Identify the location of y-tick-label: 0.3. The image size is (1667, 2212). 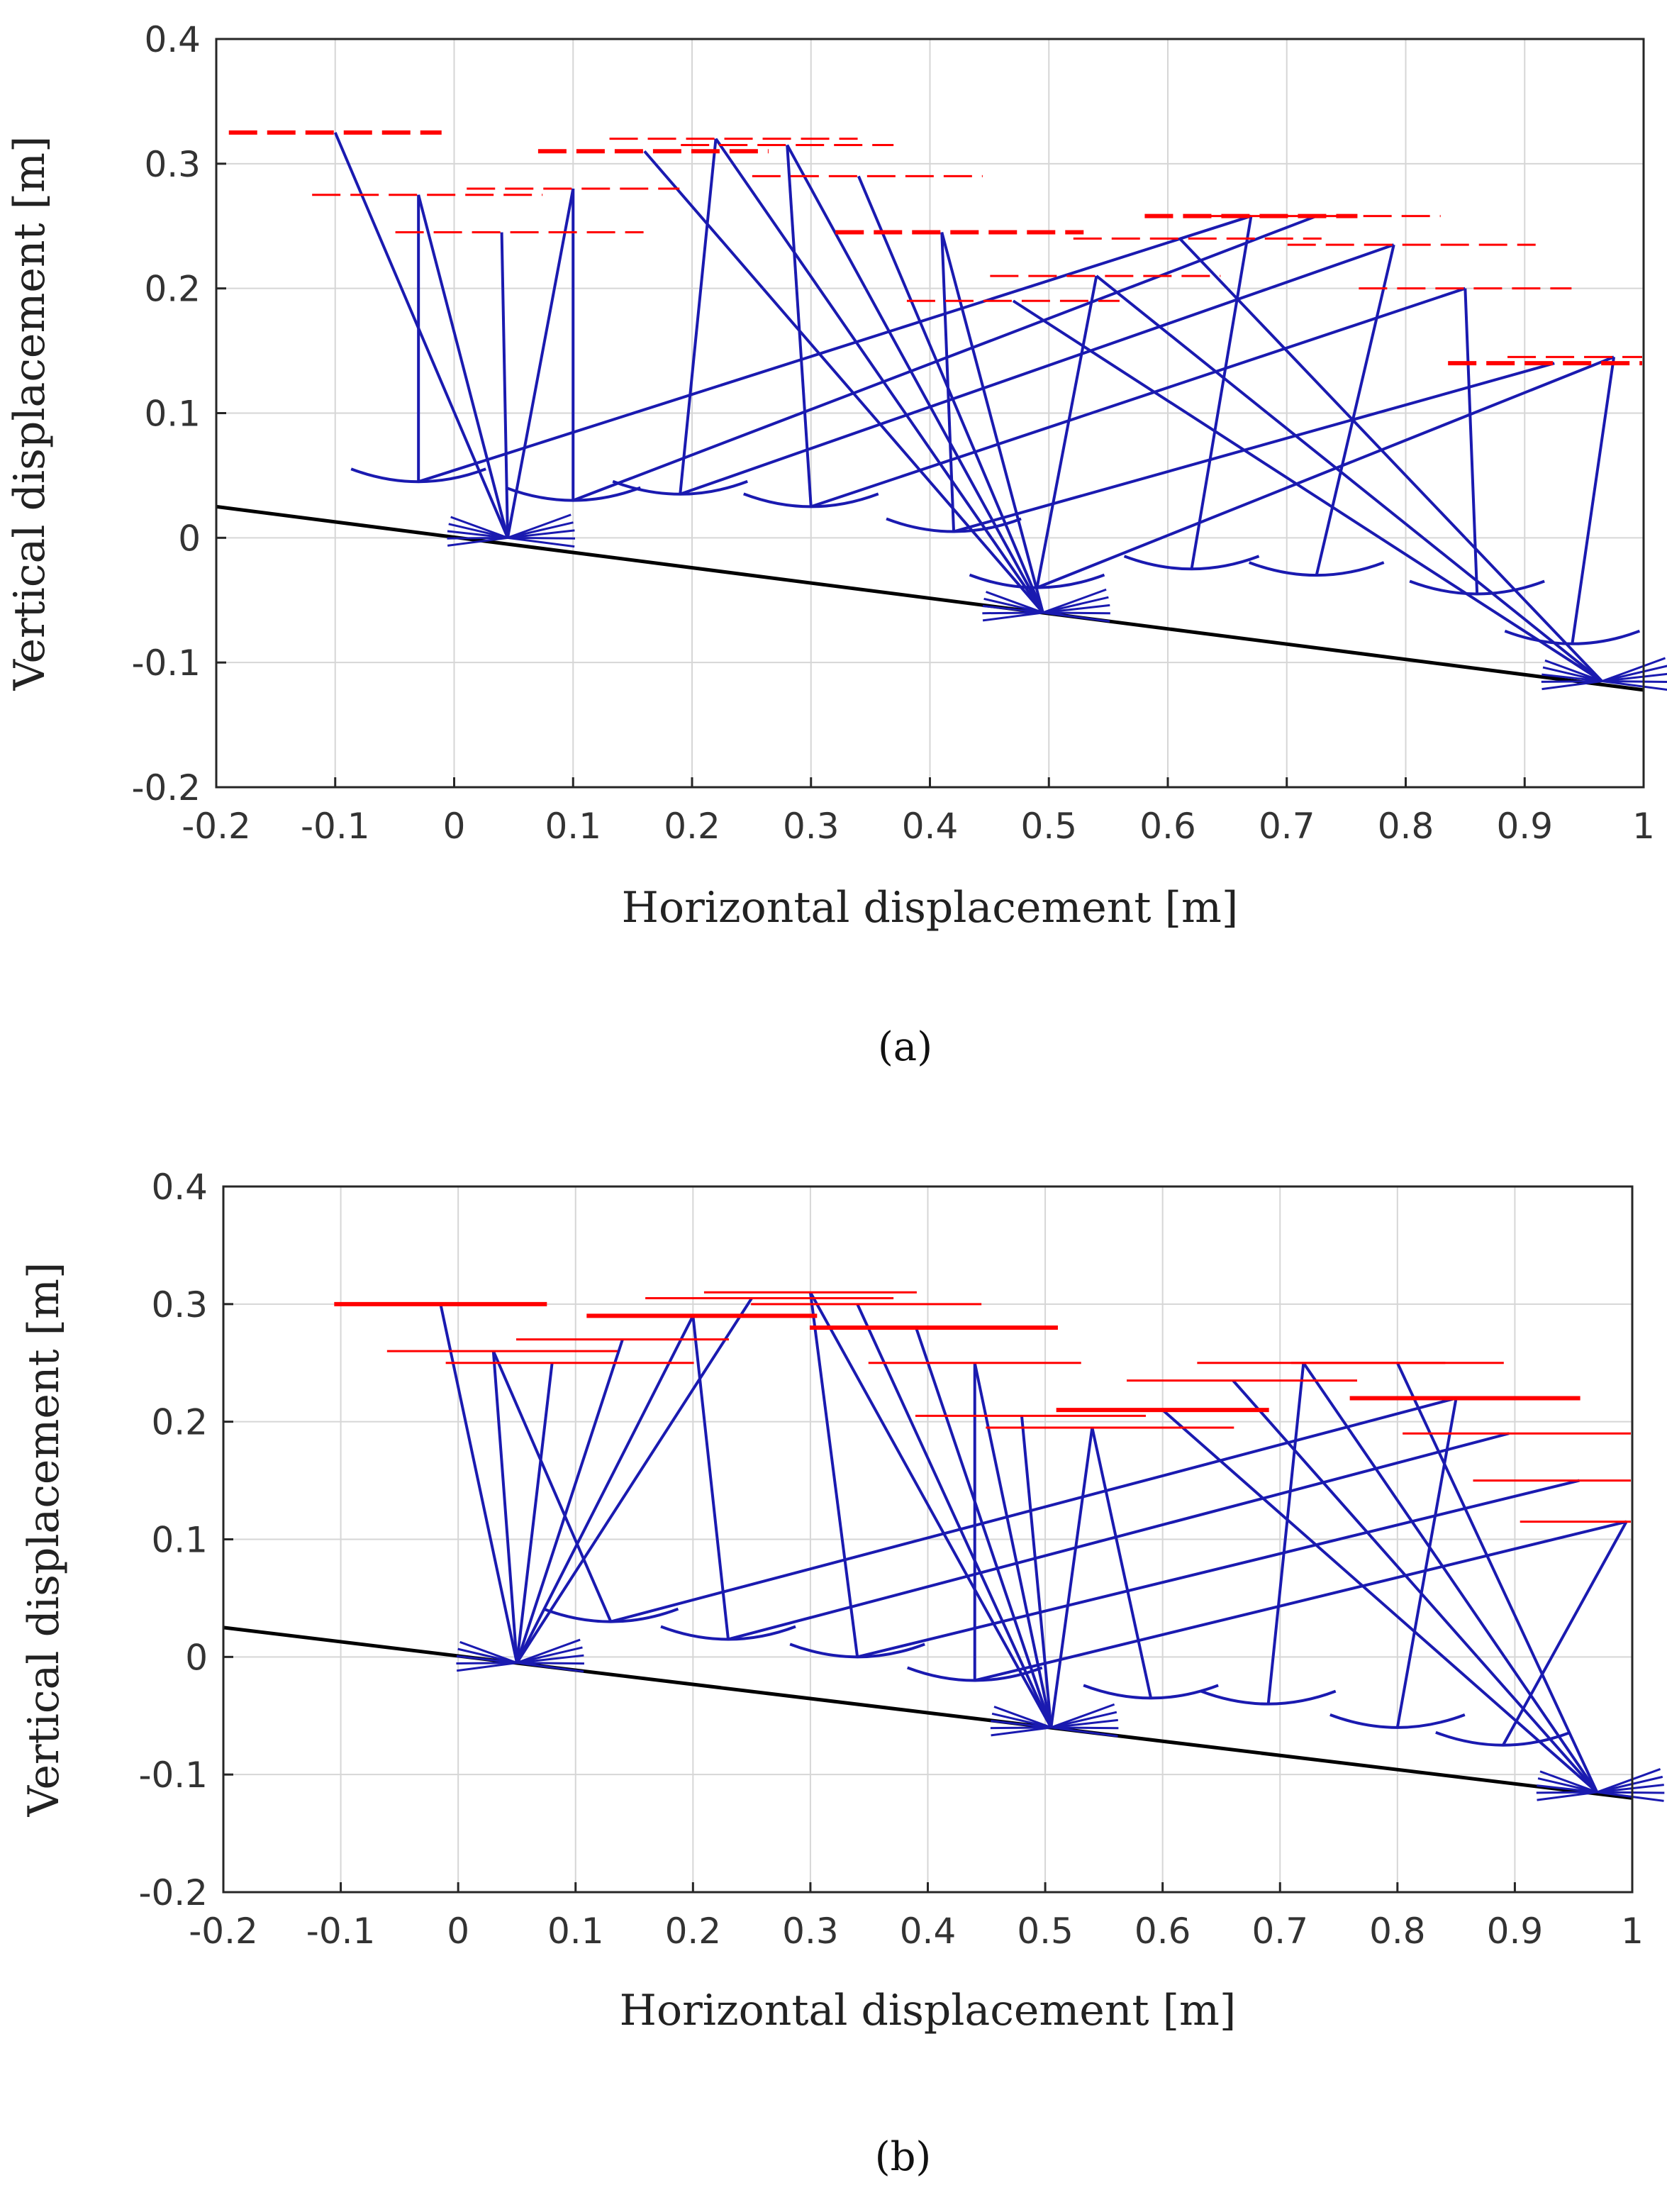
(172, 164).